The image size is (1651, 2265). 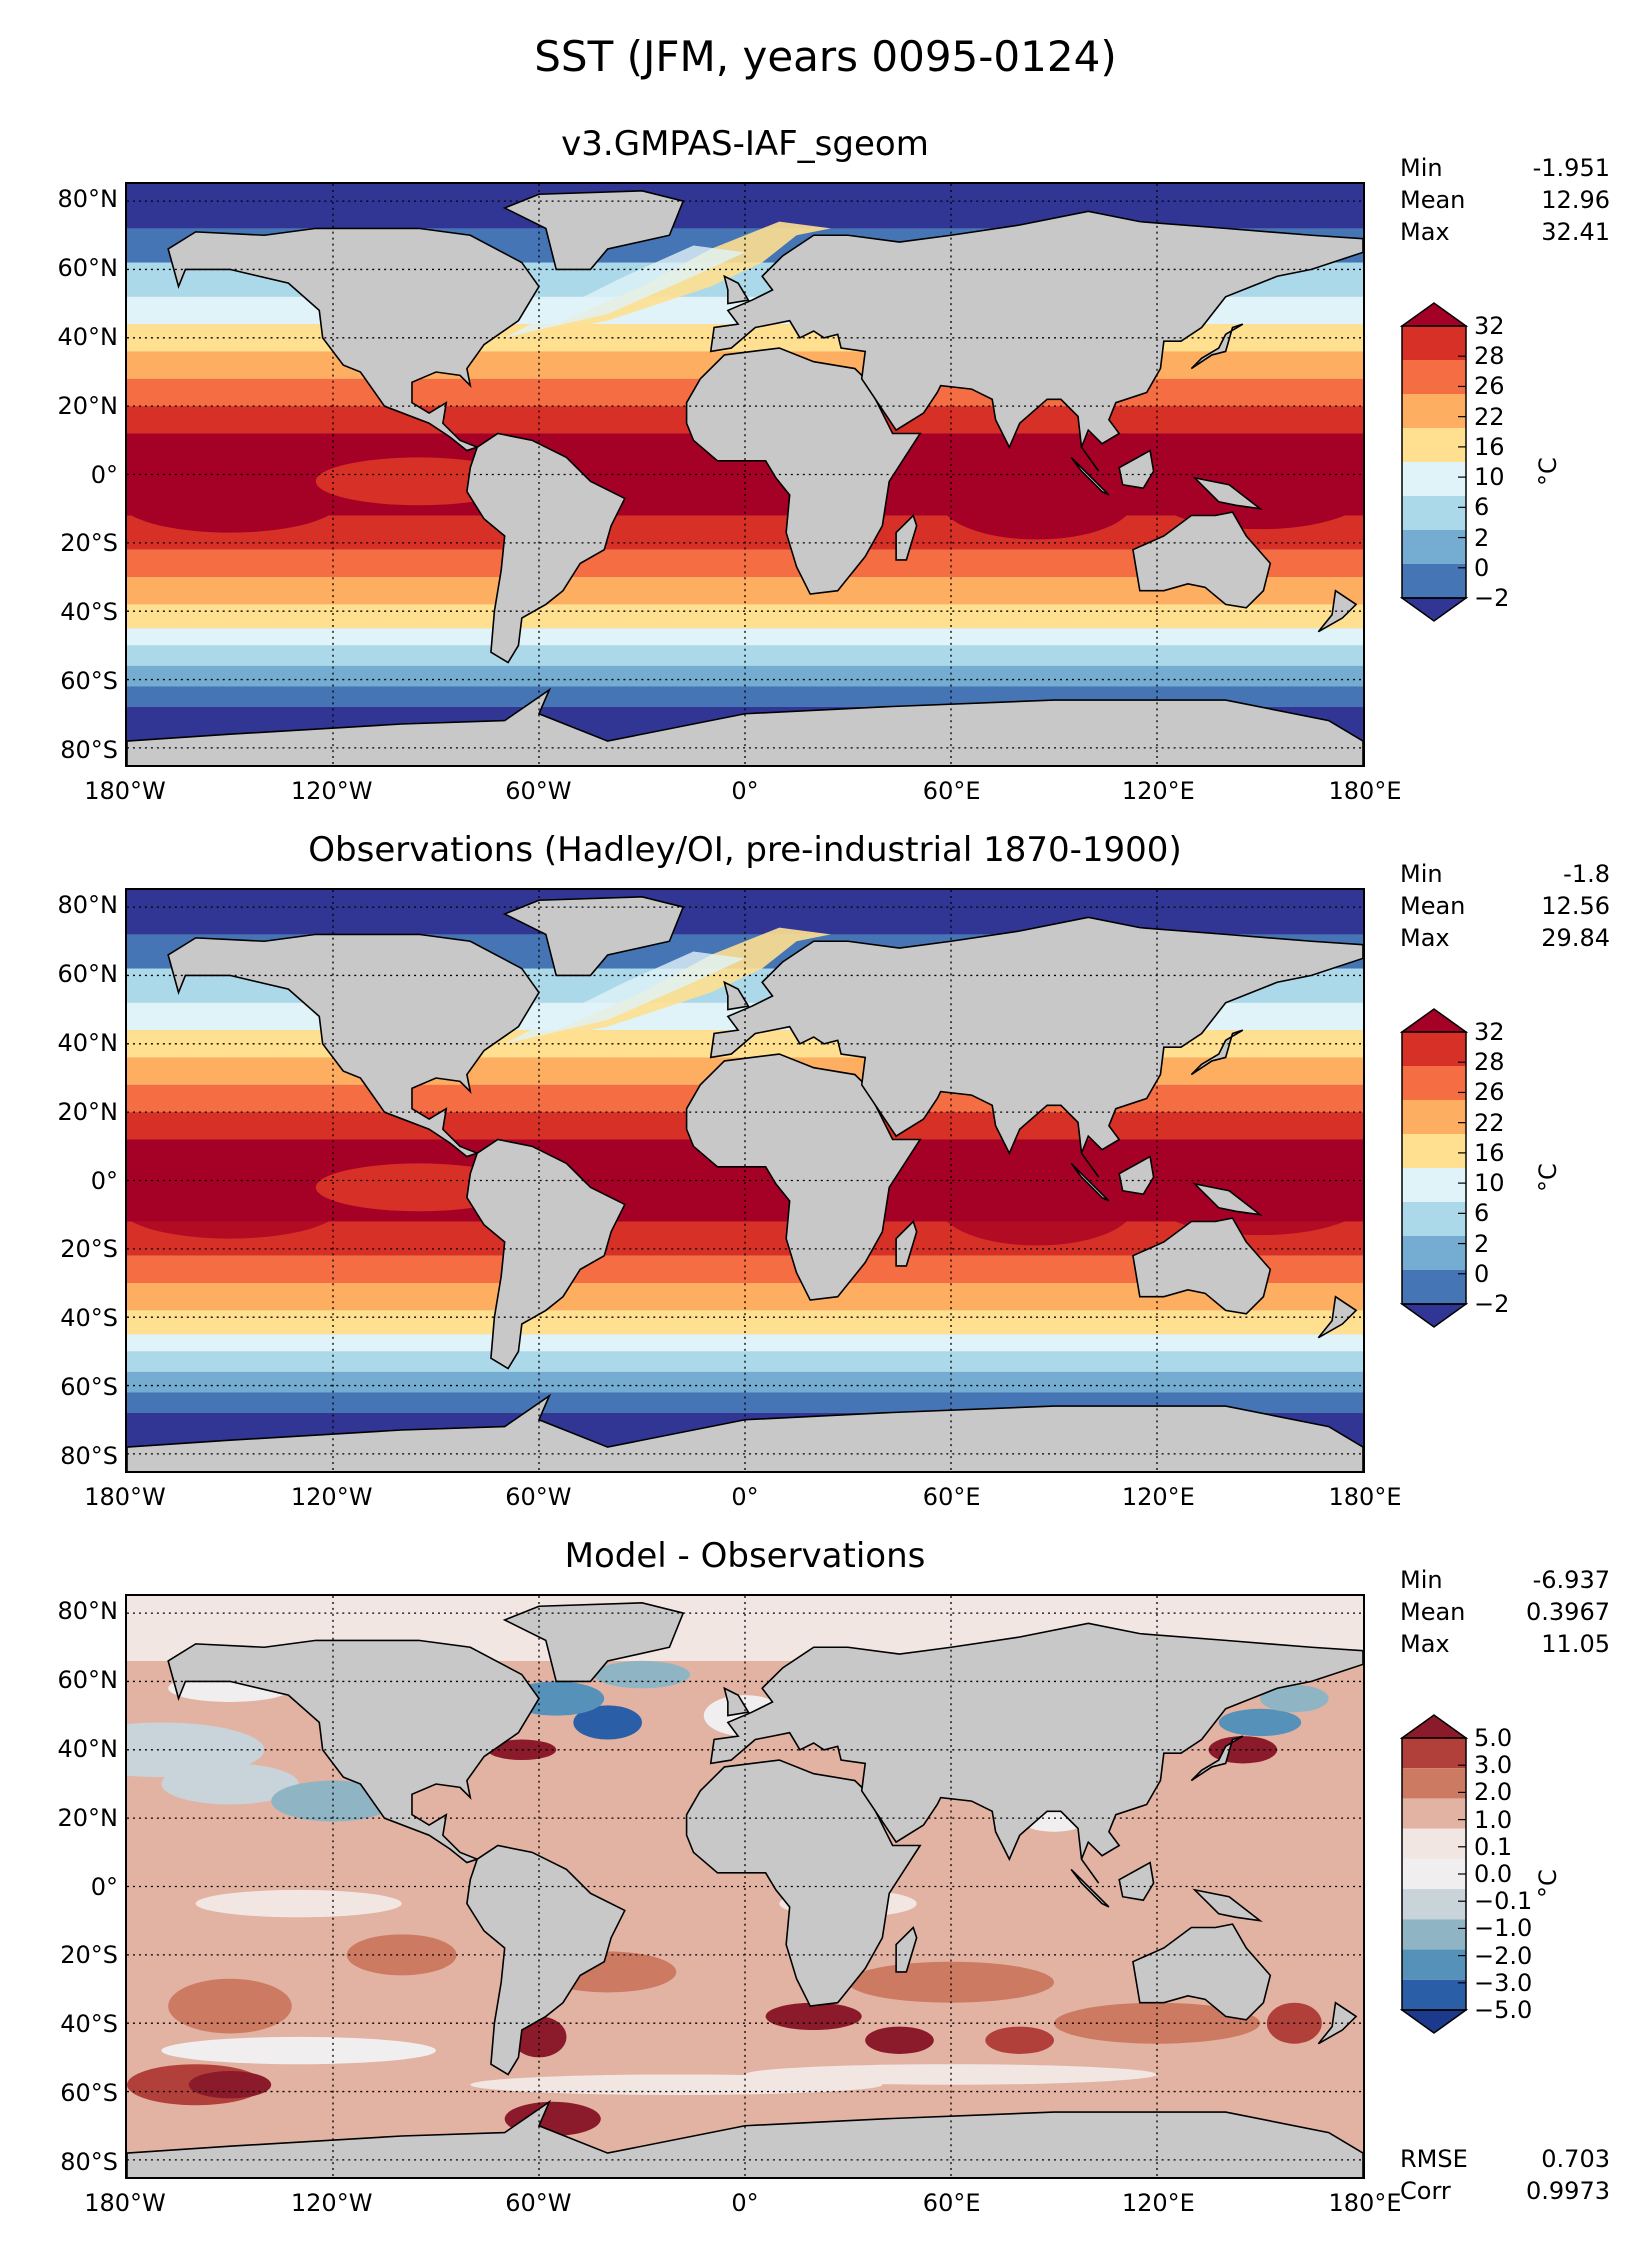 What do you see at coordinates (1489, 1032) in the screenshot?
I see `colorbar-tick-label: 32` at bounding box center [1489, 1032].